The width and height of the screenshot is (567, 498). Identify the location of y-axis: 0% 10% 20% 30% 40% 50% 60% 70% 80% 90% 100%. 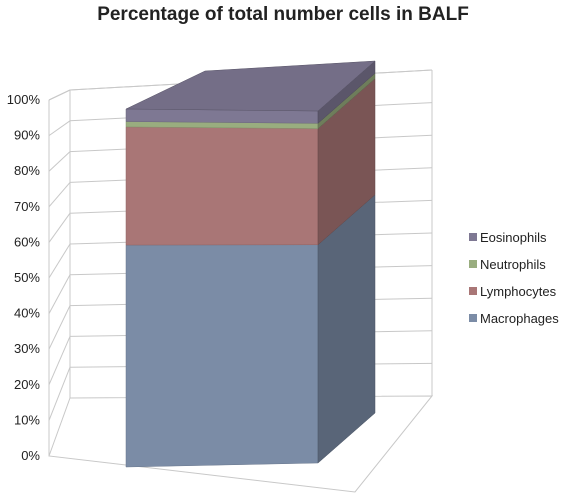
(24, 277).